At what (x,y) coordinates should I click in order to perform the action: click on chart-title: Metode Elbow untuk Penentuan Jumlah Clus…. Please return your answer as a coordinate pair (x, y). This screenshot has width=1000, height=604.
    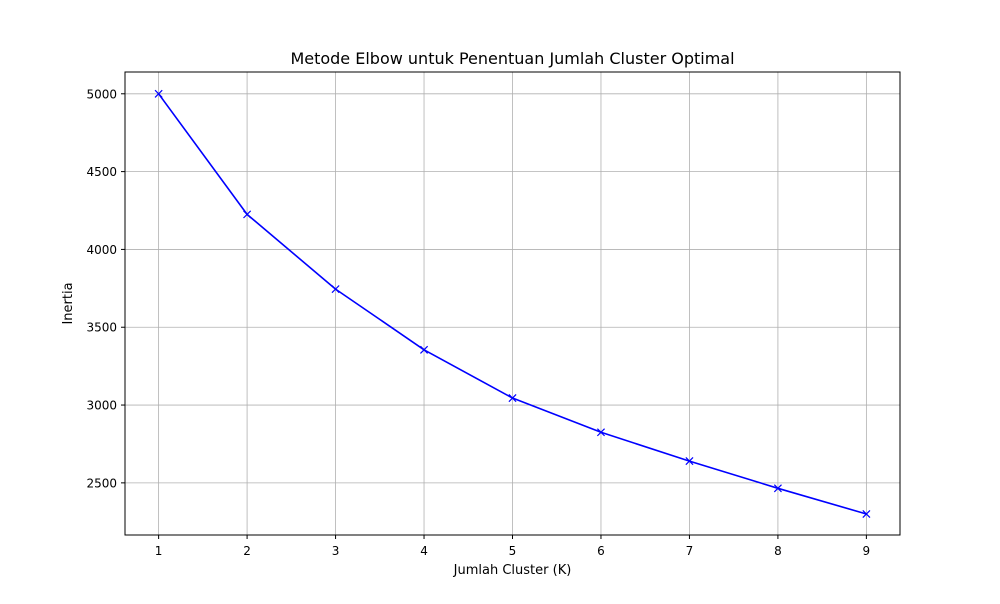
    Looking at the image, I should click on (512, 58).